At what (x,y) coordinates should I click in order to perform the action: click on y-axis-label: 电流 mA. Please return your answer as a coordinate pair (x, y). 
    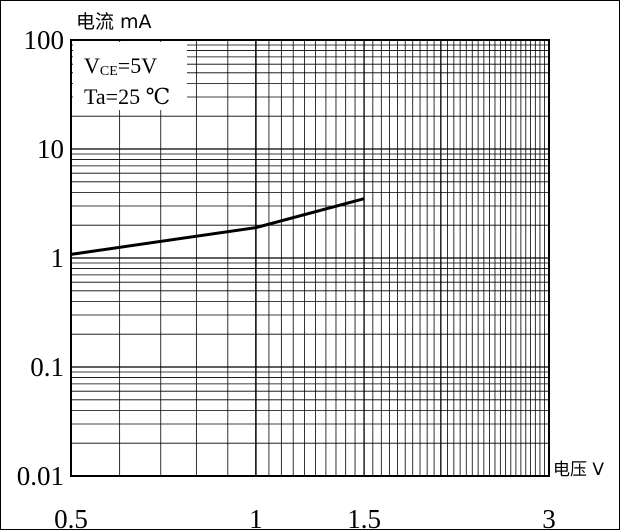
    Looking at the image, I should click on (114, 22).